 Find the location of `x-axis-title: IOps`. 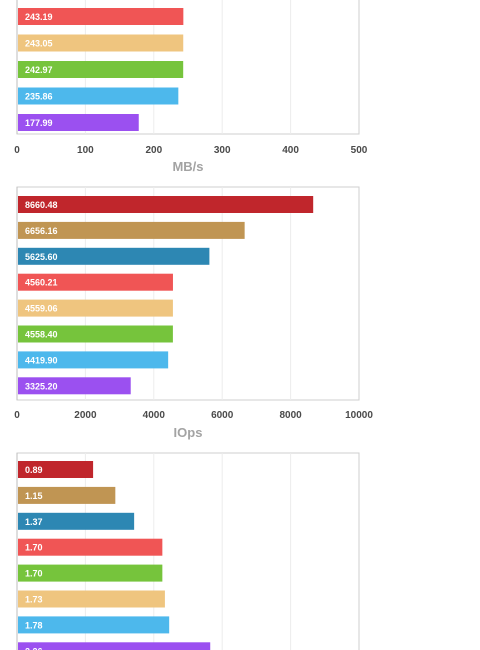

x-axis-title: IOps is located at coordinates (188, 432).